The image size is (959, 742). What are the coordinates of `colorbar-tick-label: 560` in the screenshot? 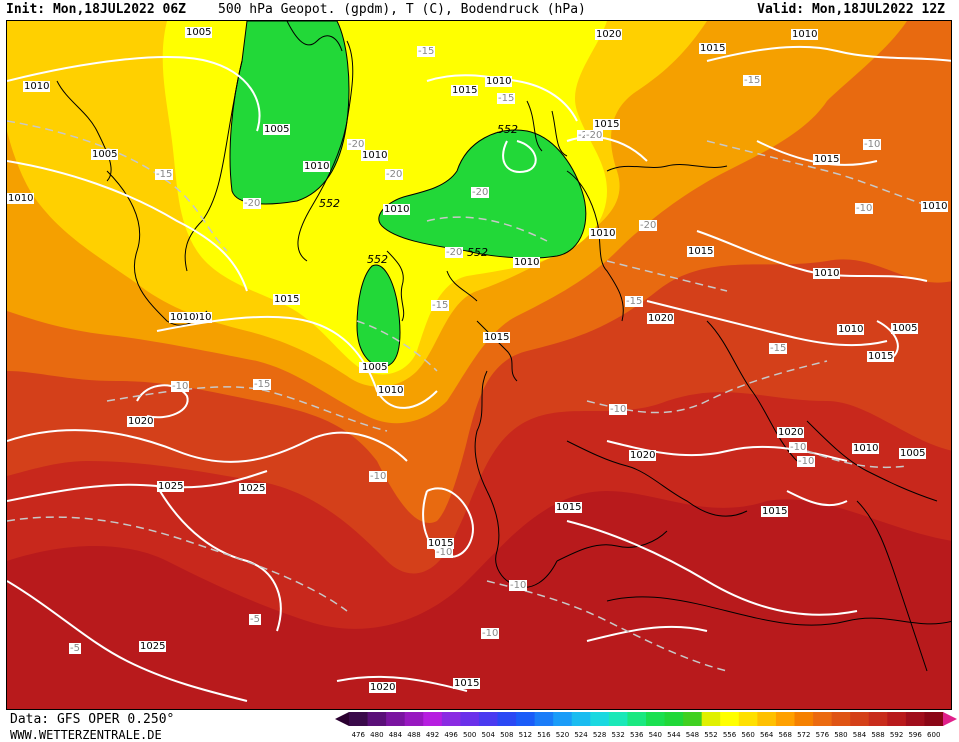 It's located at (747, 735).